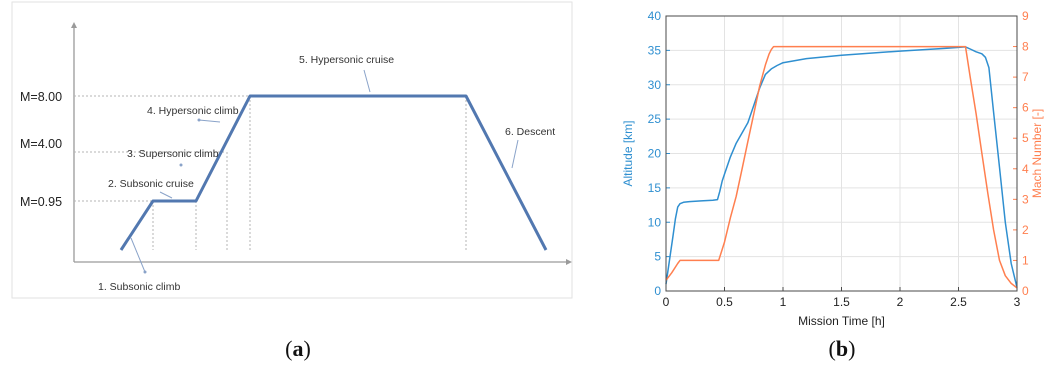  Describe the element at coordinates (1037, 153) in the screenshot. I see `chart-b-y2-axis-label: Mach Number [-]` at that location.